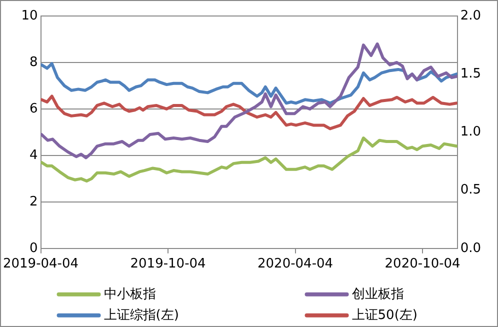 The width and height of the screenshot is (498, 327). I want to click on legend-label: 创业板指, so click(378, 294).